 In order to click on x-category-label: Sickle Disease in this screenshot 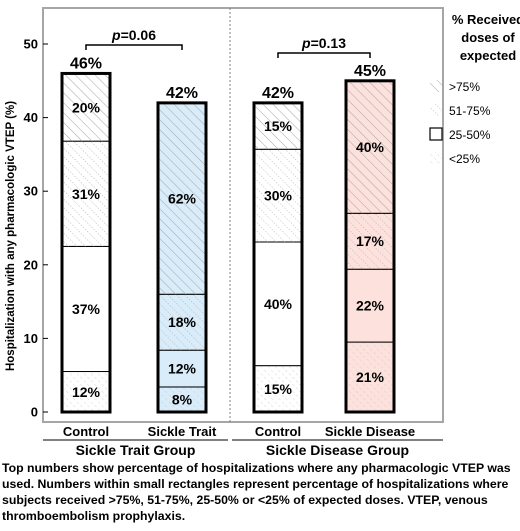, I will do `click(370, 431)`.